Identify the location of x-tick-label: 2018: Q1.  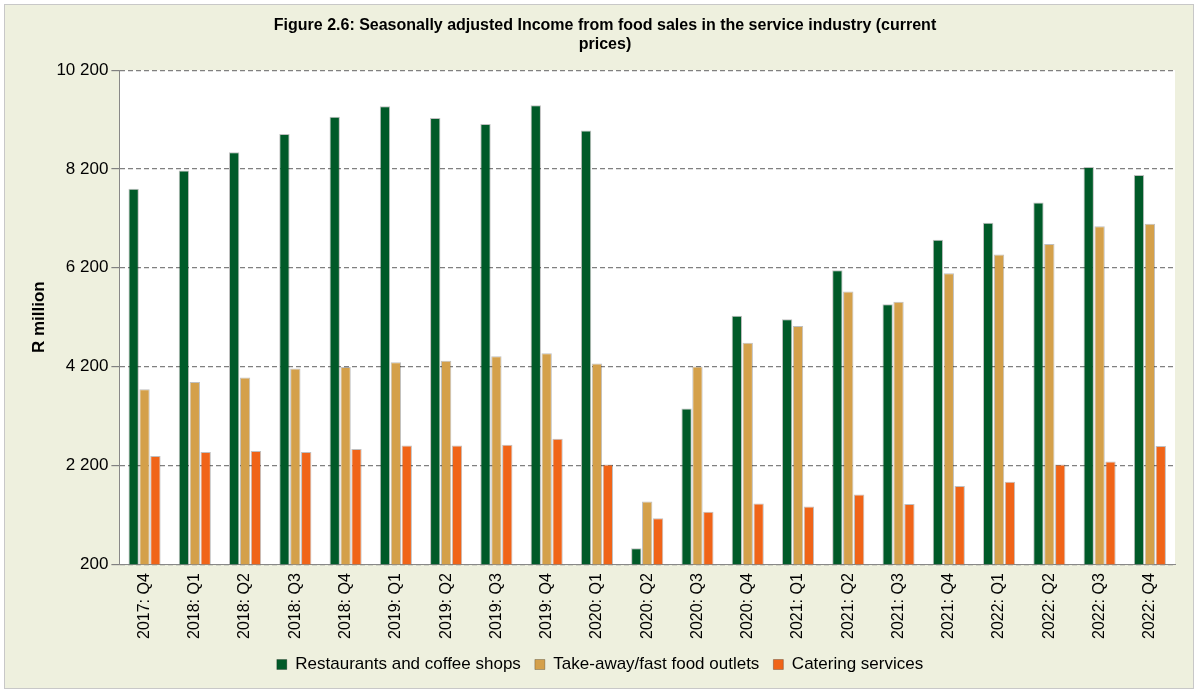
(194, 606).